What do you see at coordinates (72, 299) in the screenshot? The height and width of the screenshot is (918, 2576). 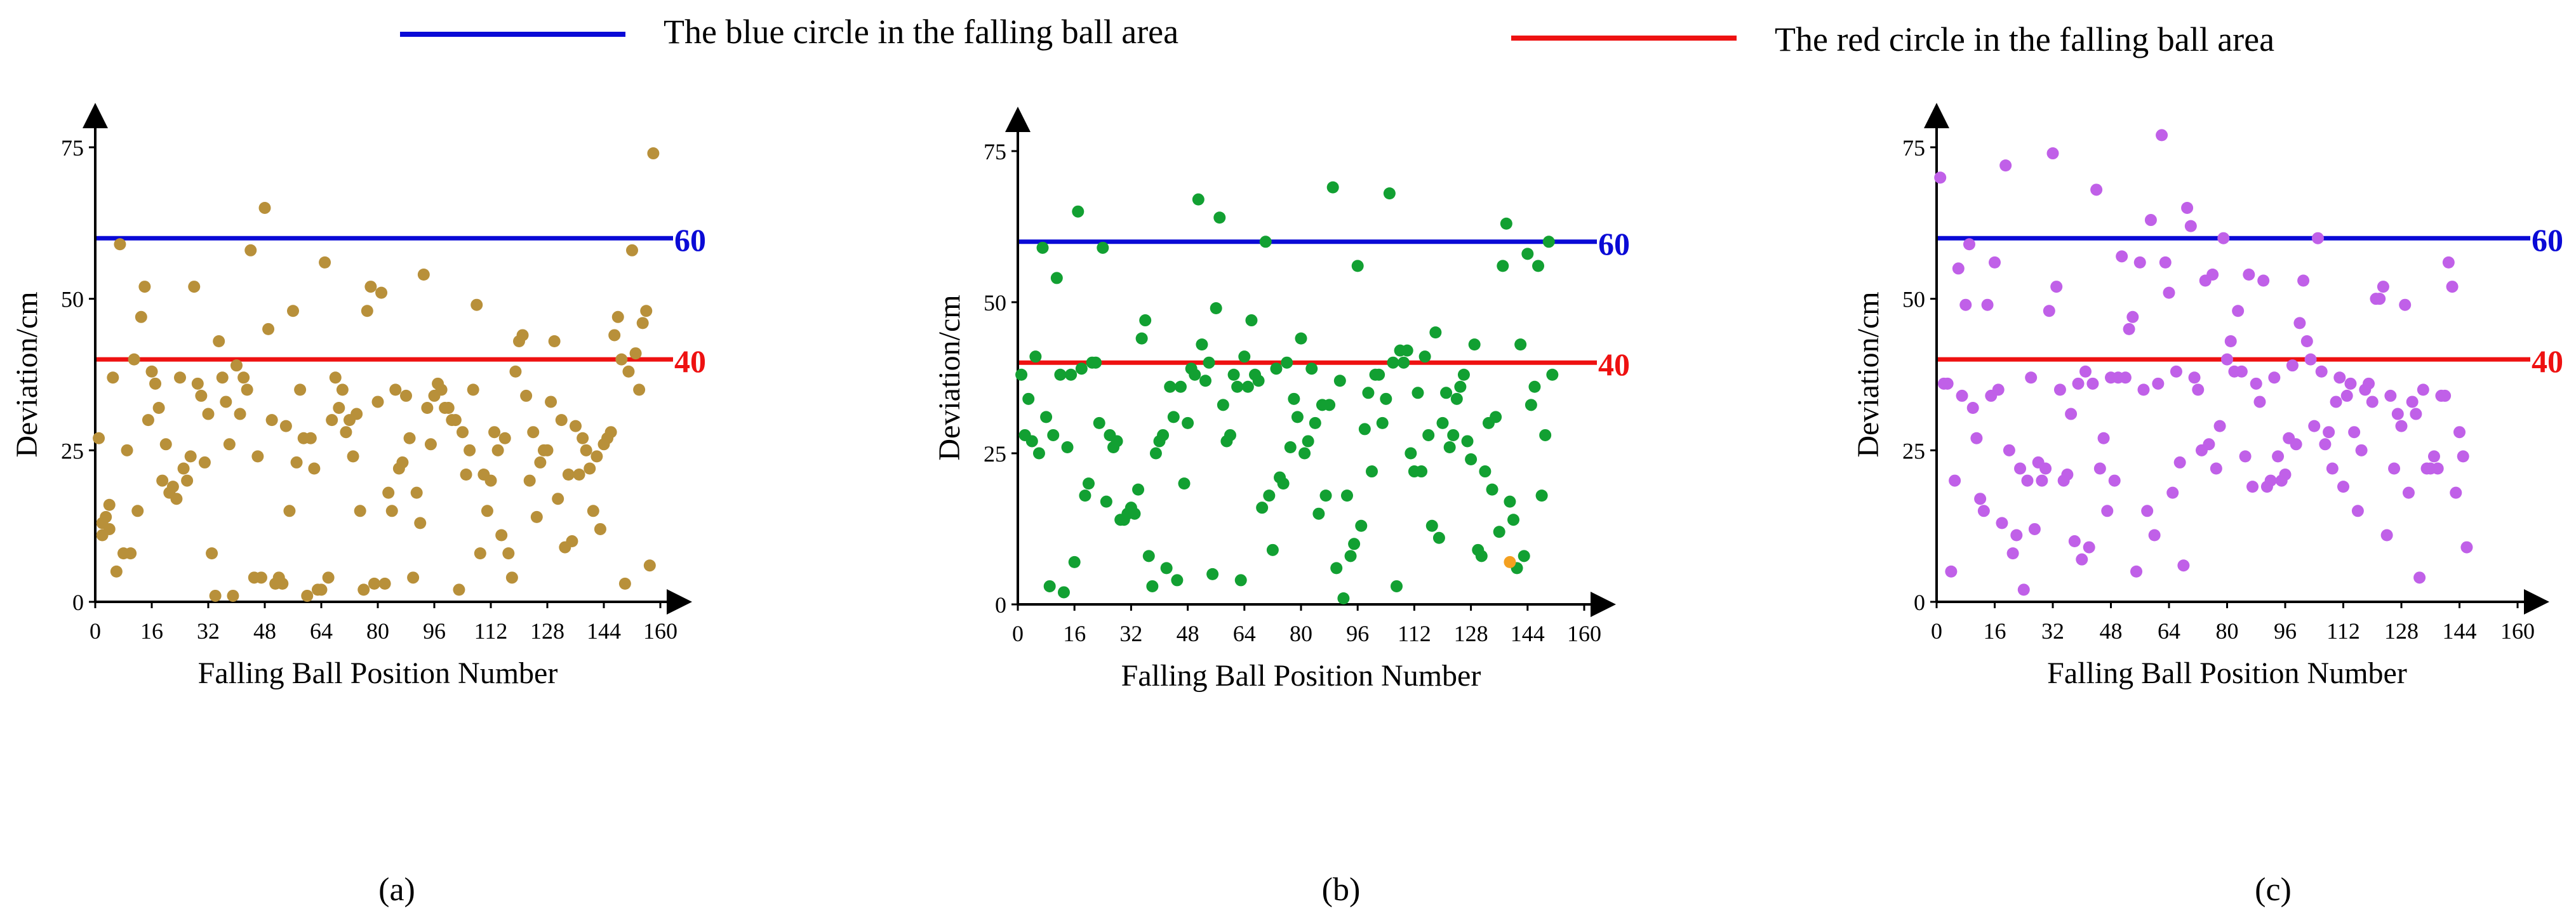 I see `y-tick-label: 50` at bounding box center [72, 299].